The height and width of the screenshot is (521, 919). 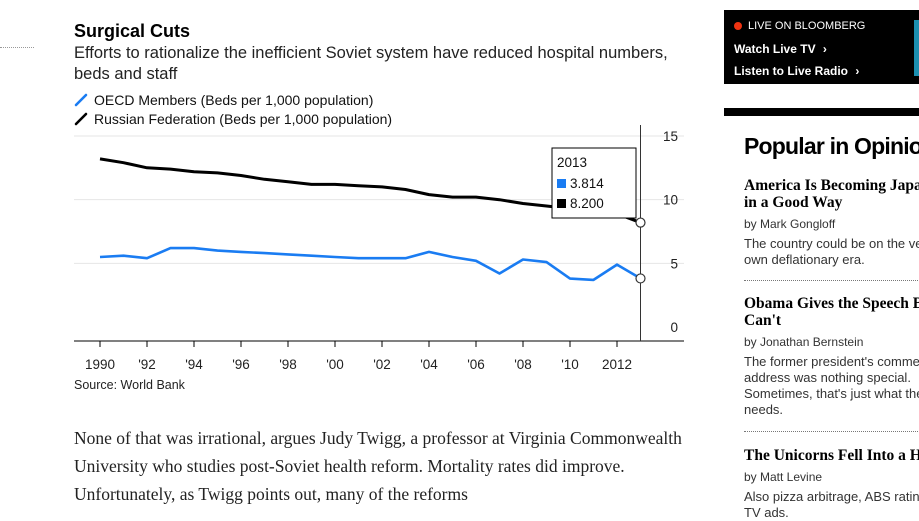 What do you see at coordinates (147, 364) in the screenshot?
I see `x-tick-label: '92` at bounding box center [147, 364].